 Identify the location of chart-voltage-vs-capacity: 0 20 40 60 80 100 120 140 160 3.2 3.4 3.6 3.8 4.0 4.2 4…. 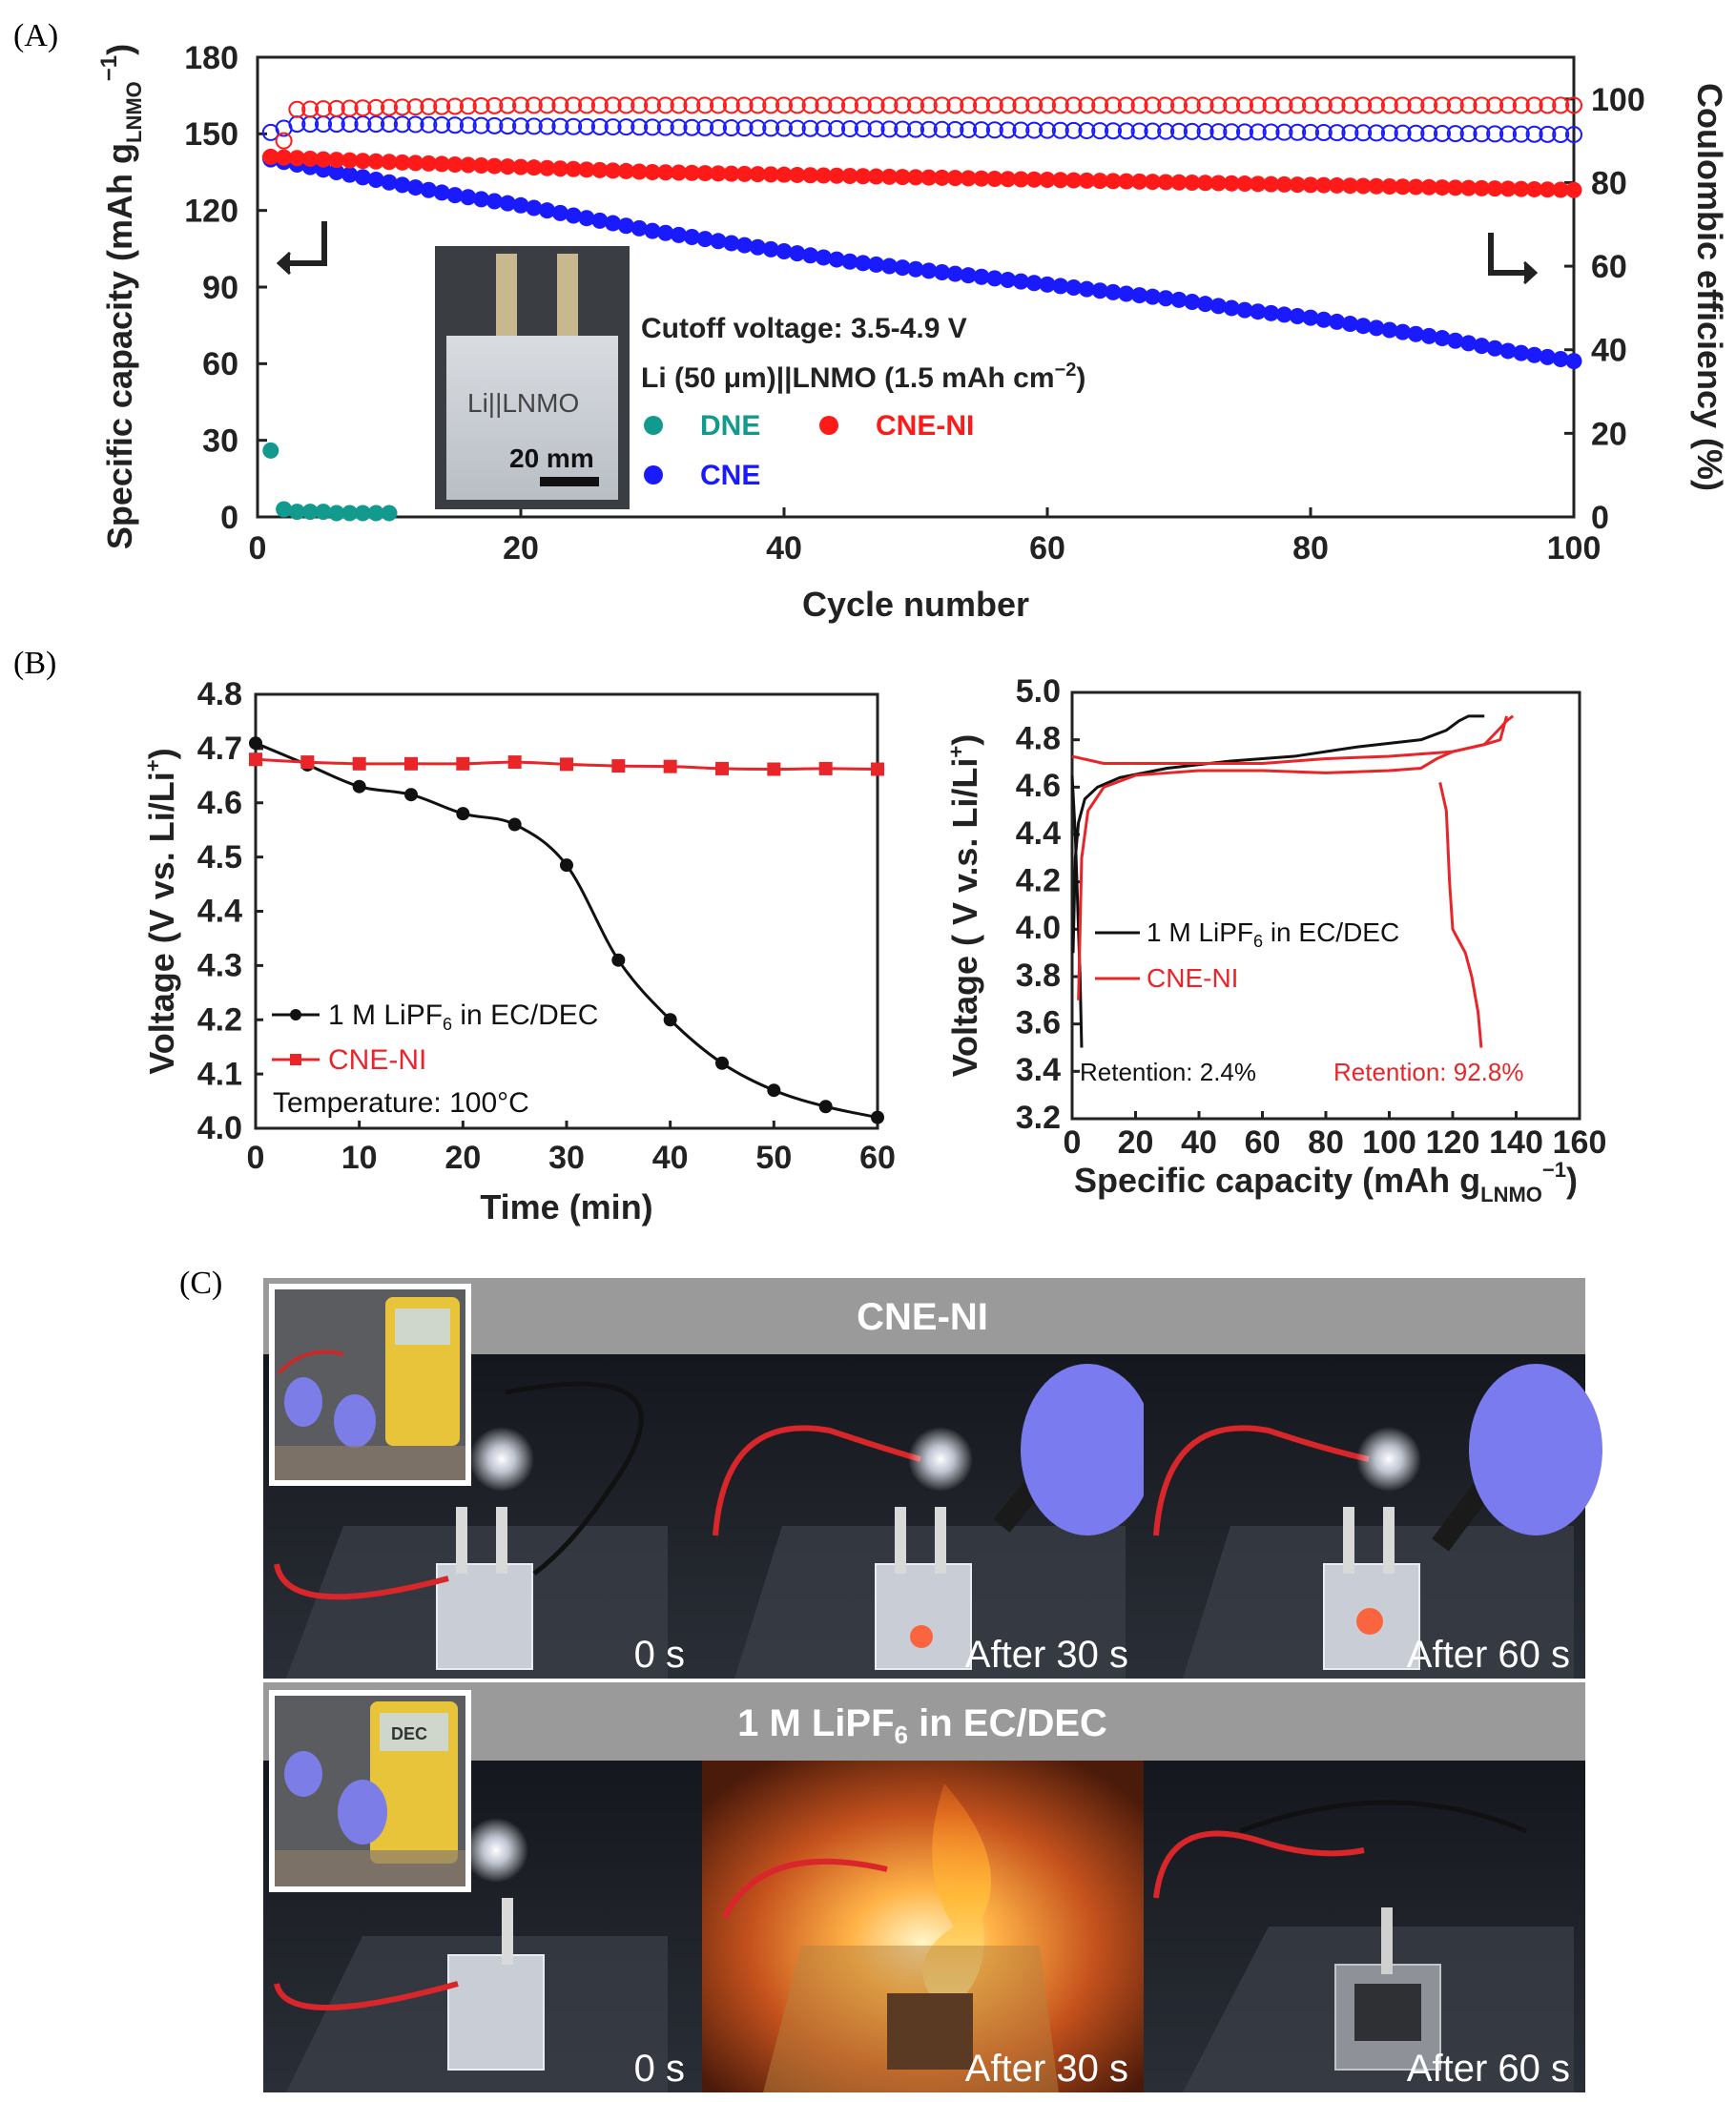
(1275, 939).